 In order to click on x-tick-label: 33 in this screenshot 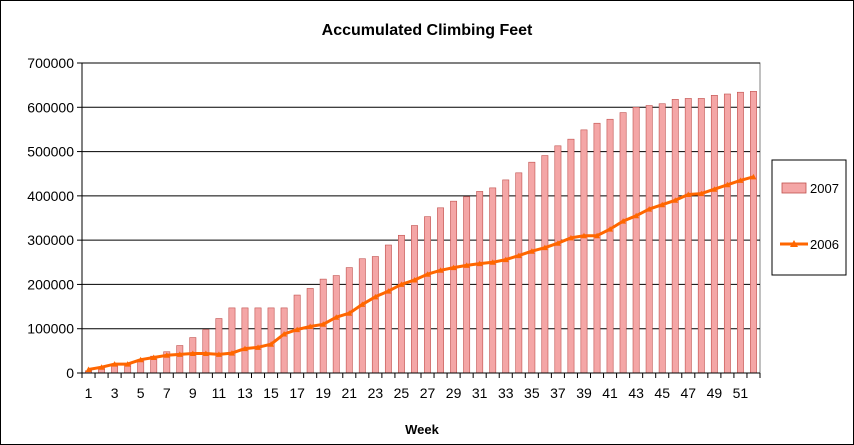, I will do `click(506, 393)`.